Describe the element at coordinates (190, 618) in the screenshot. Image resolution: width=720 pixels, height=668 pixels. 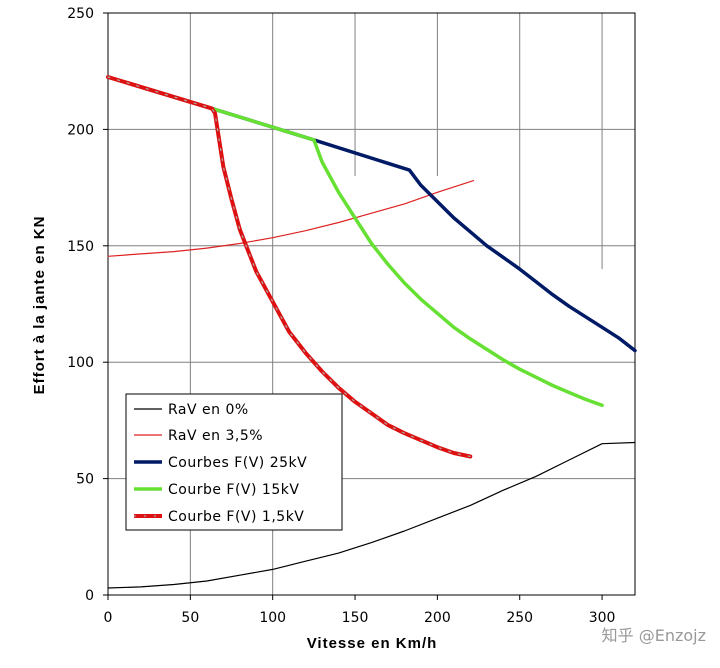
I see `x-tick-label: 50` at that location.